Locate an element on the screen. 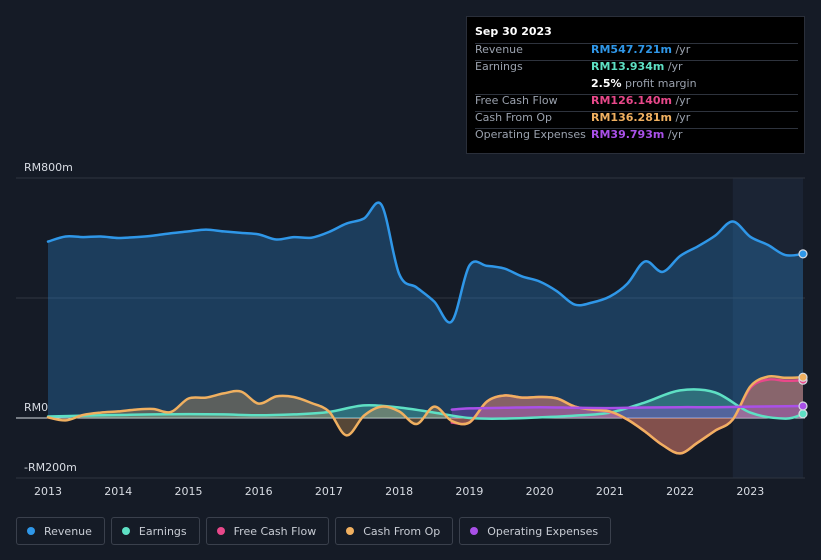 This screenshot has height=560, width=821. x-tick-label: 2017 is located at coordinates (329, 491).